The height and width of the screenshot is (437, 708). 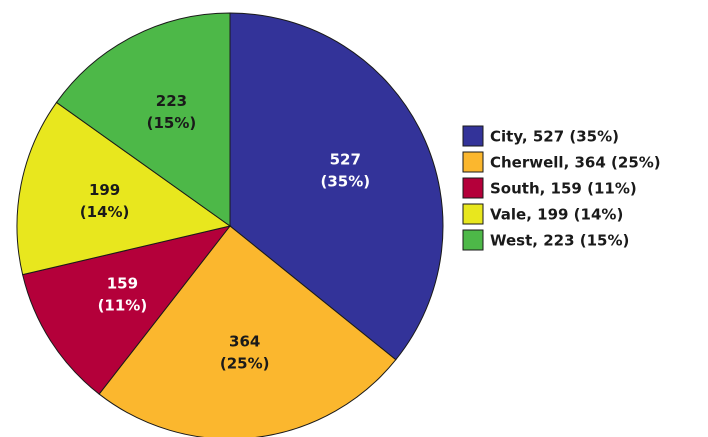 I want to click on slice-label-line: (25%), so click(x=245, y=363).